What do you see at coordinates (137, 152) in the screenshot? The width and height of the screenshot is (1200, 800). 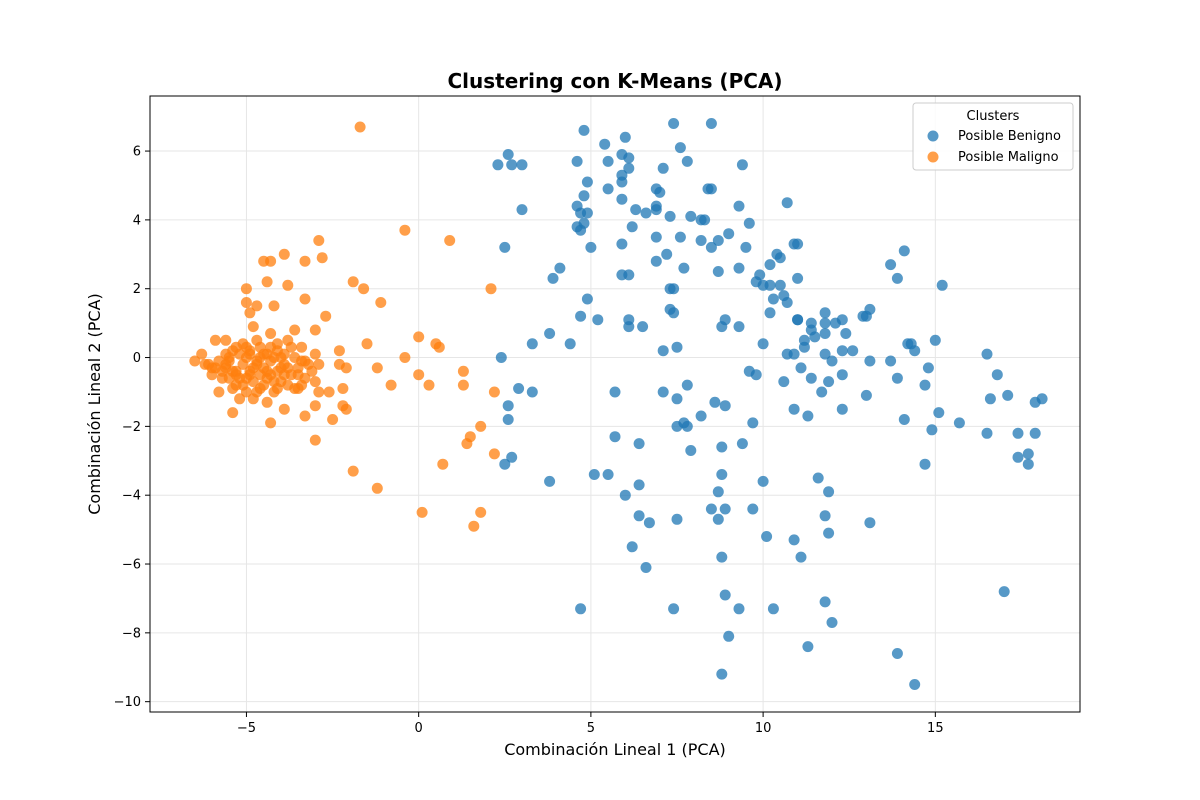 I see `y-tick-label: 6` at bounding box center [137, 152].